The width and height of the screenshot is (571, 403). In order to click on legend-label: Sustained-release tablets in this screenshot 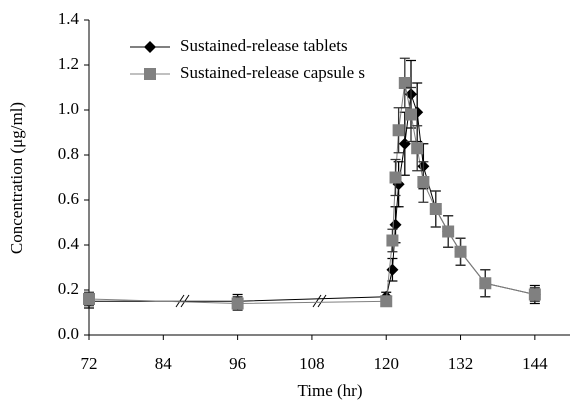, I will do `click(264, 45)`.